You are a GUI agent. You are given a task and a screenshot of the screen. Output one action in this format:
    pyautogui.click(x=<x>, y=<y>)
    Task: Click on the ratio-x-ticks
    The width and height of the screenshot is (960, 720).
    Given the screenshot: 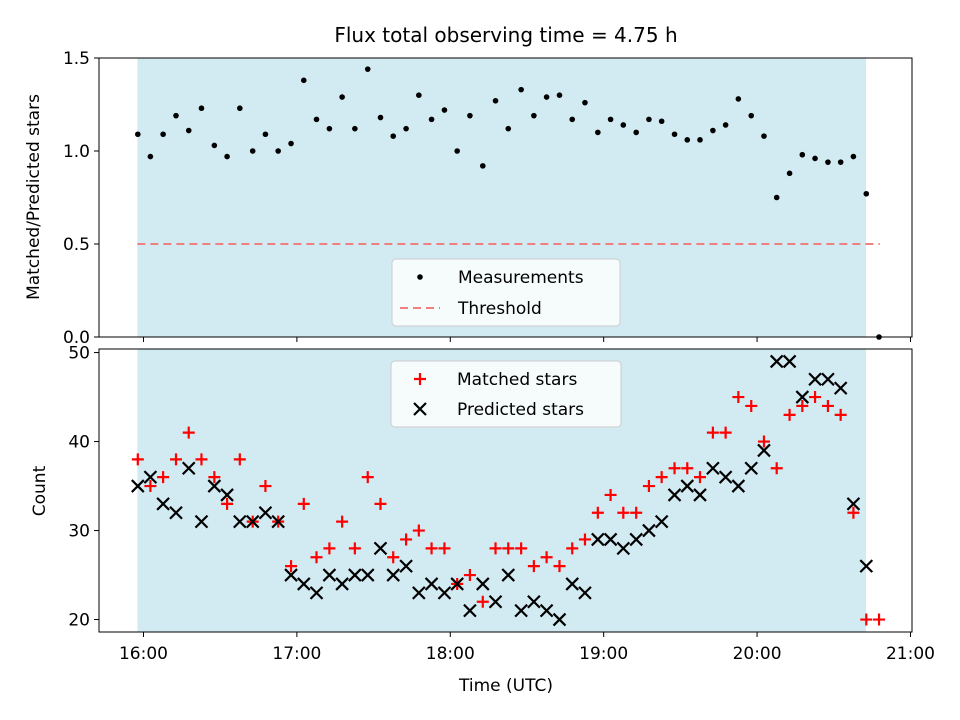 What is the action you would take?
    pyautogui.click(x=526, y=339)
    